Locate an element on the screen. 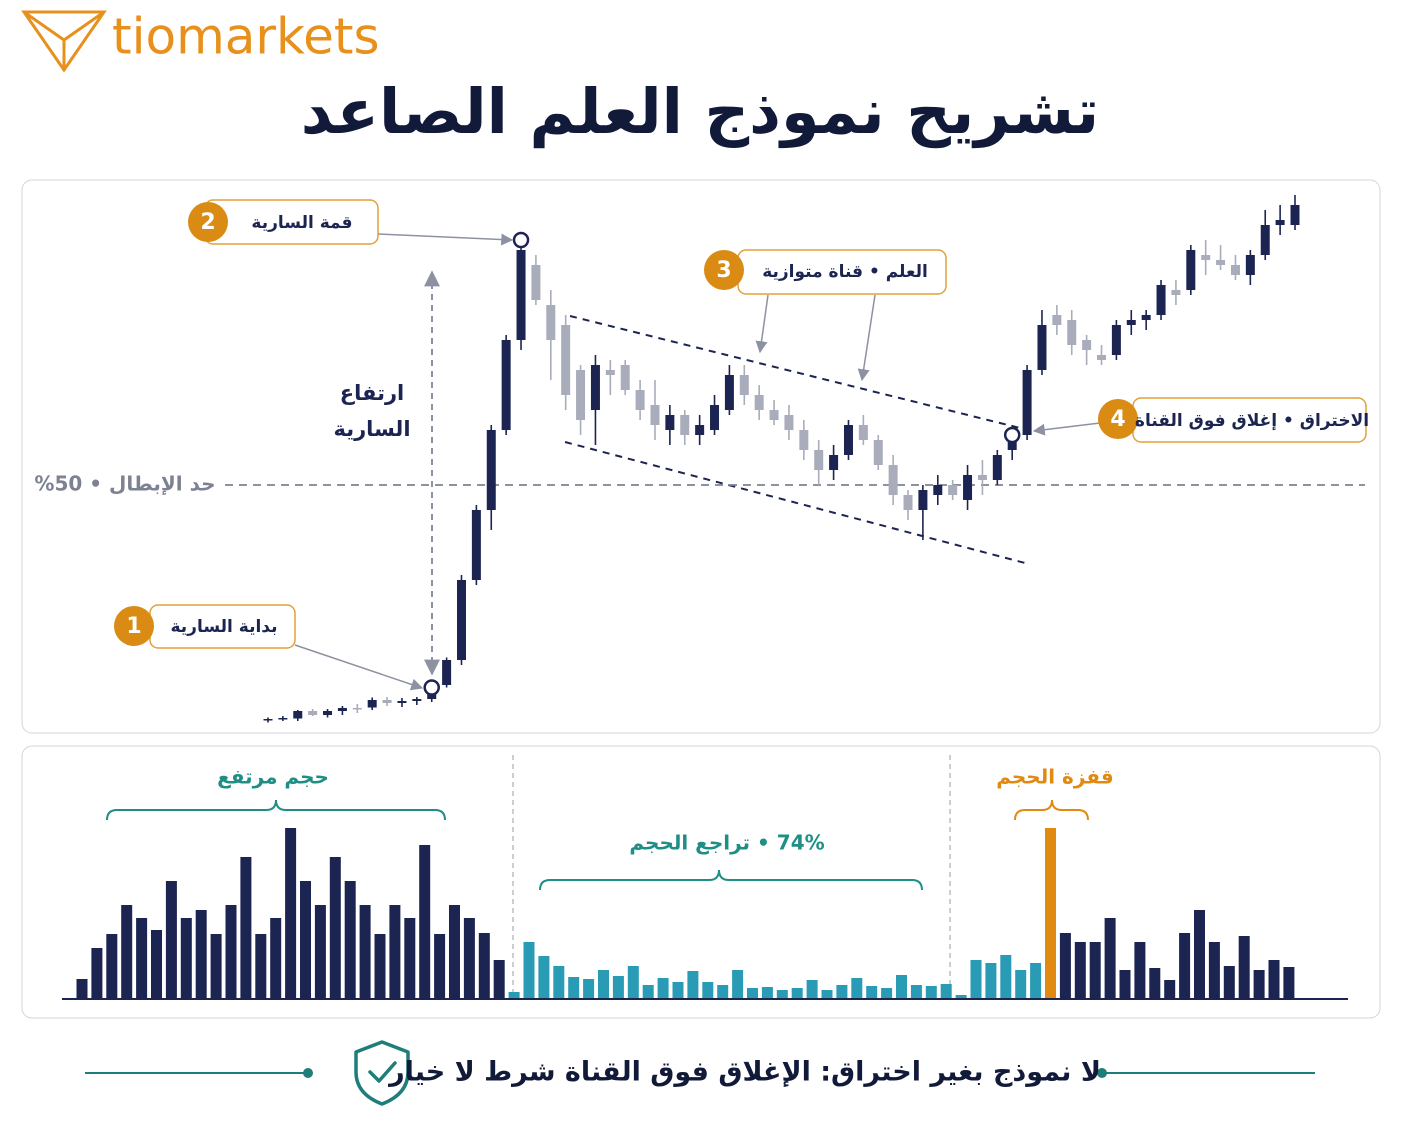 This screenshot has width=1402, height=1122. volume-annotation: حجم مرتفع is located at coordinates (273, 777).